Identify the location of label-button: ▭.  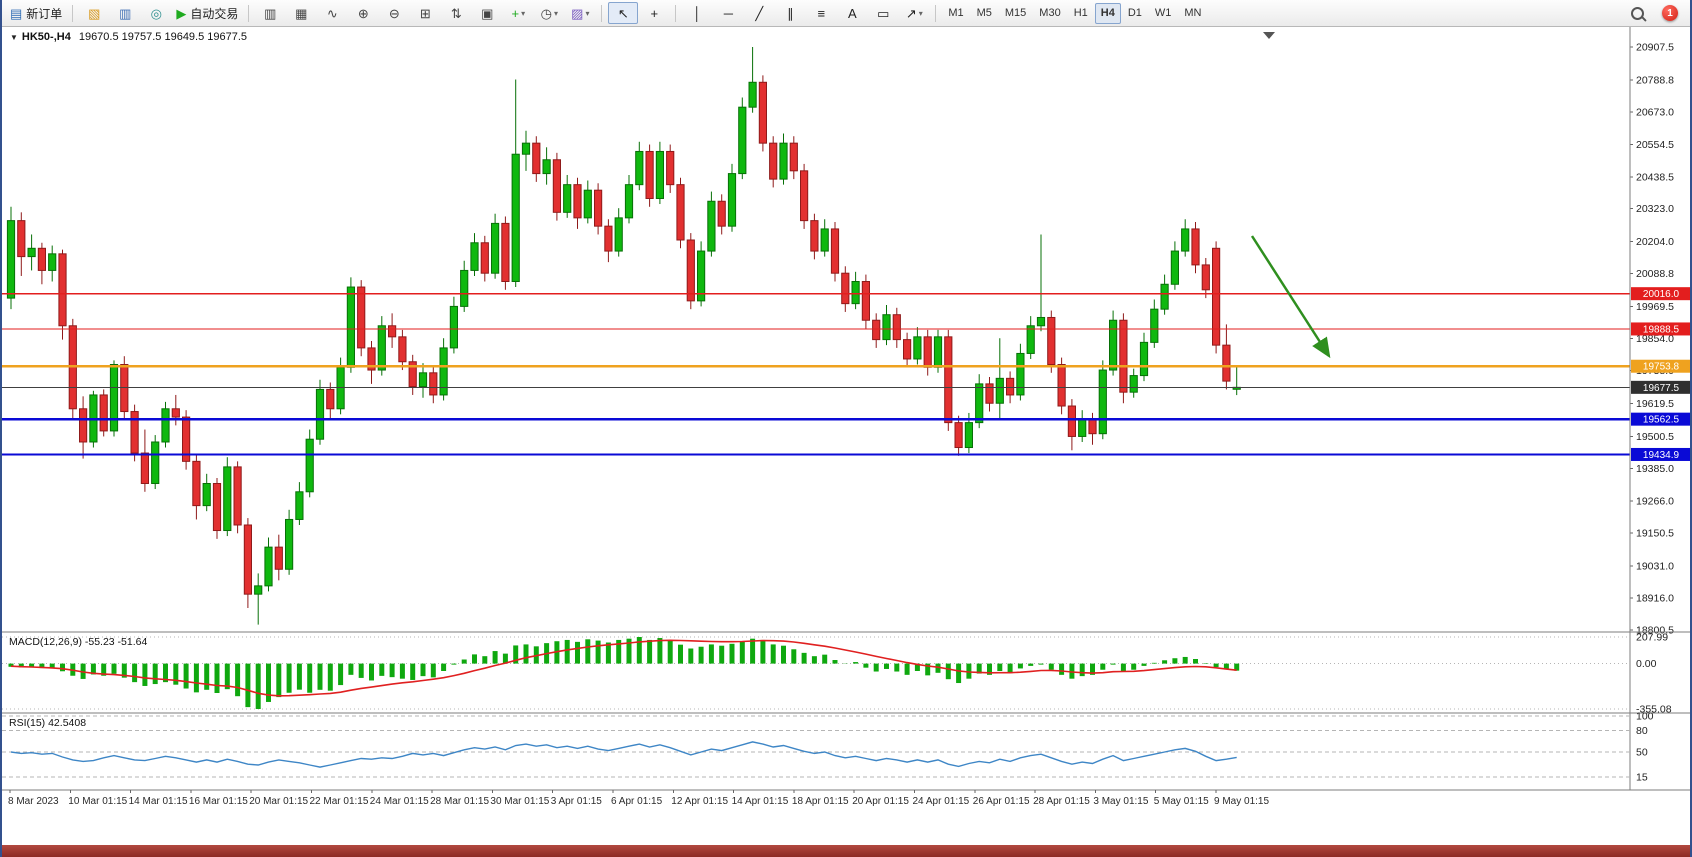
(883, 13).